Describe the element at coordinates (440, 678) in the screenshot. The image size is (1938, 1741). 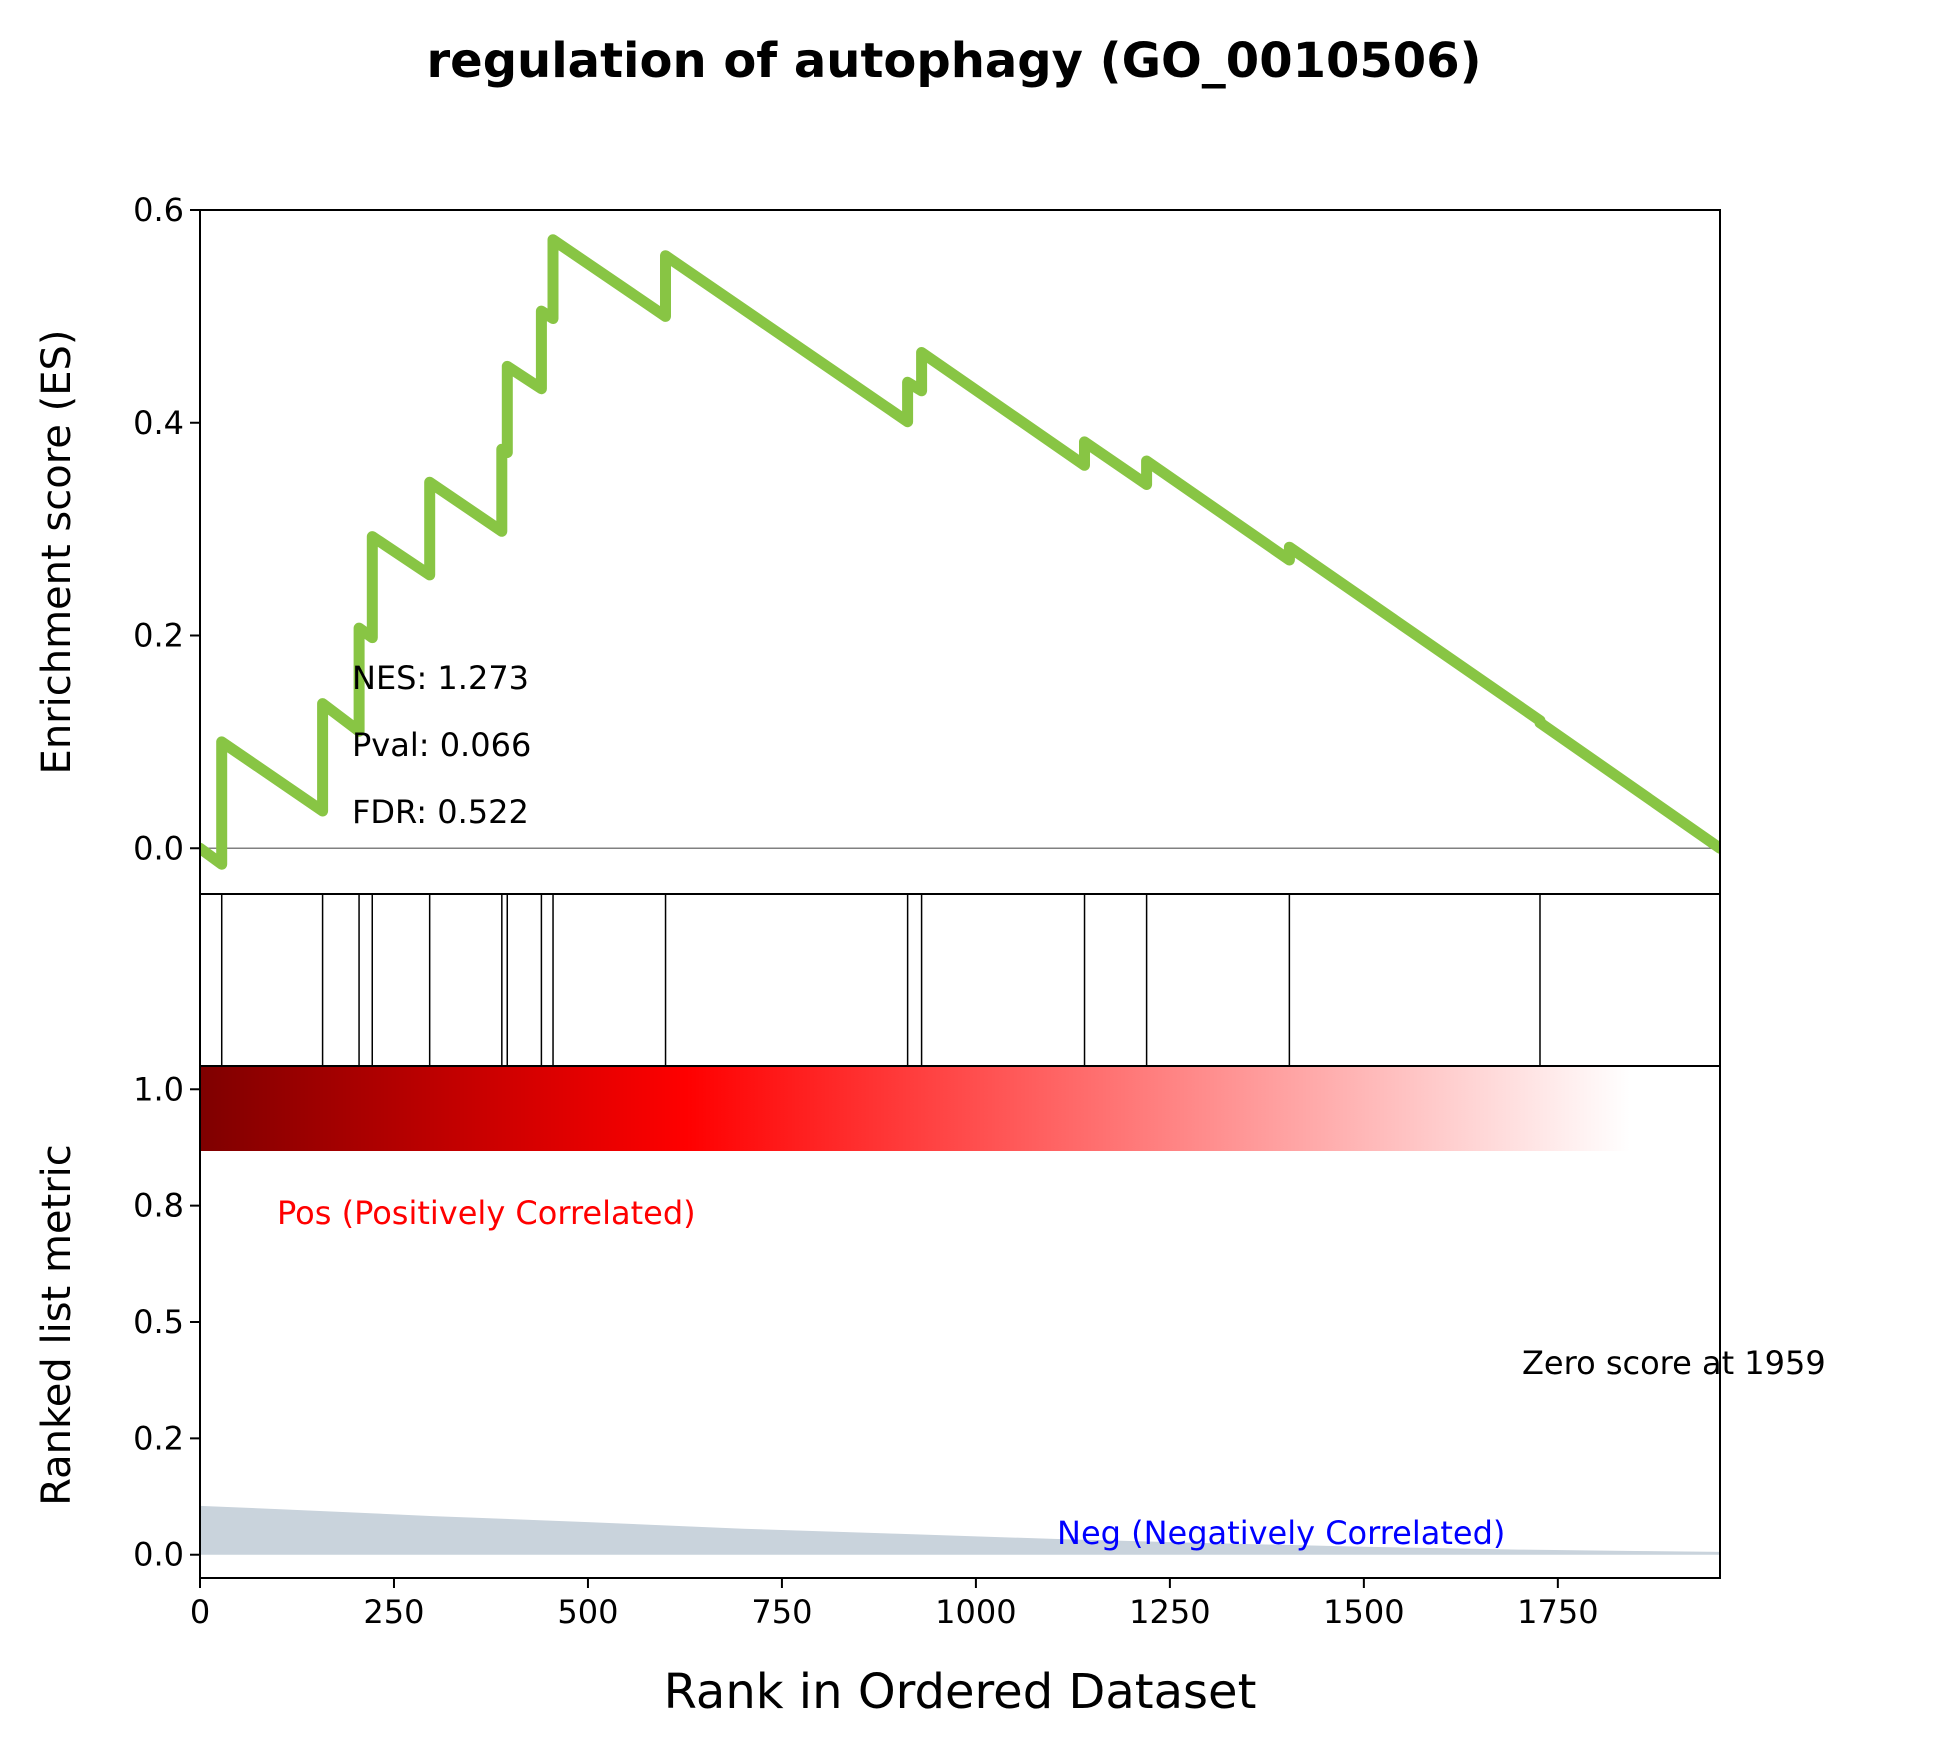
I see `stat-nes: NES: 1.273` at that location.